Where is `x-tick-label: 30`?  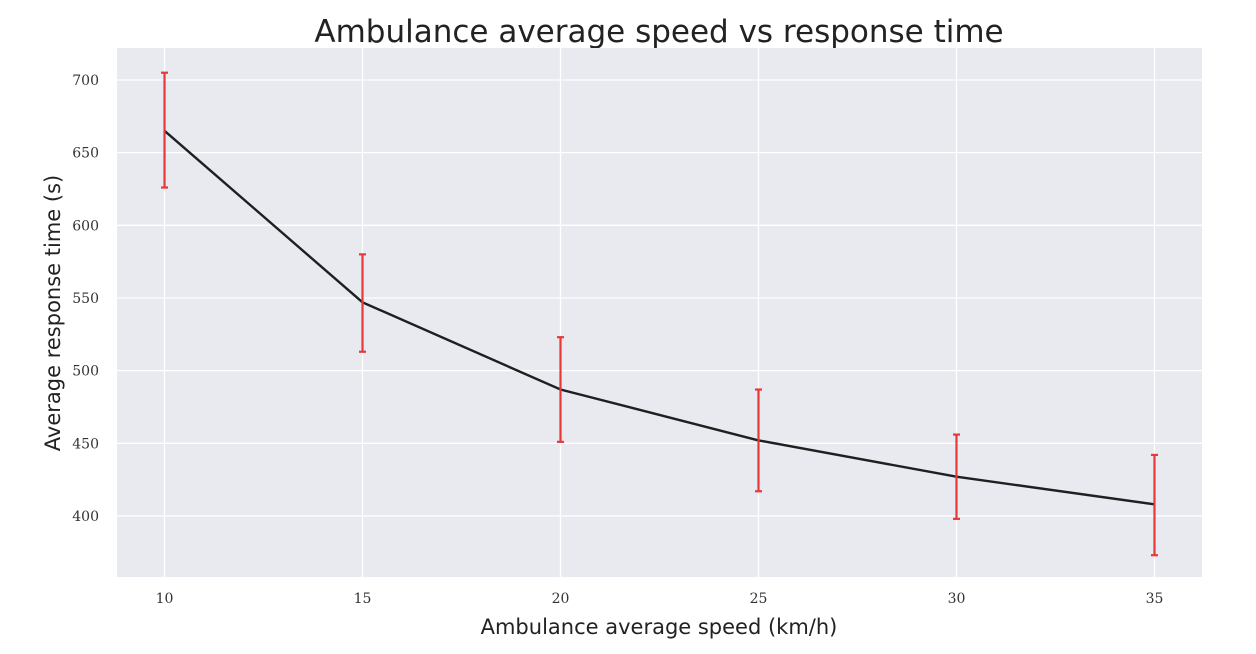
x-tick-label: 30 is located at coordinates (957, 599).